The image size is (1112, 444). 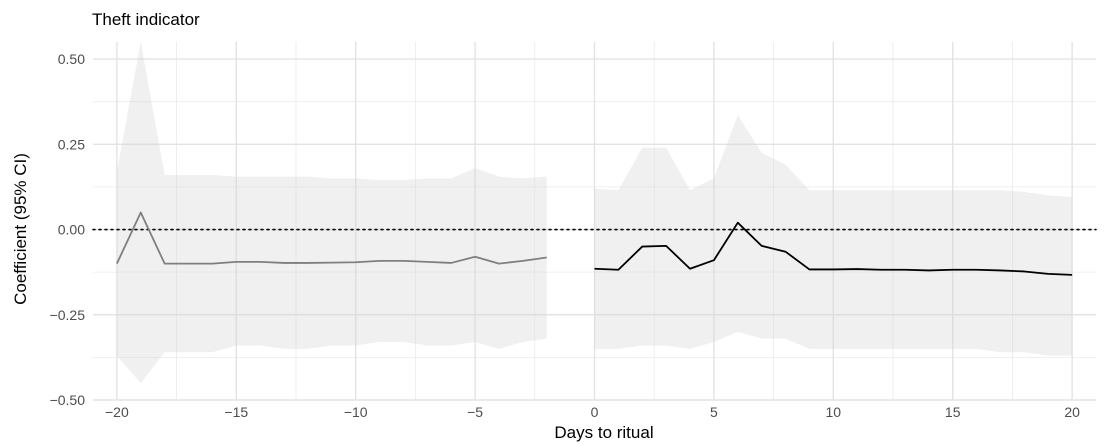 I want to click on x-tick-label: 10, so click(x=834, y=412).